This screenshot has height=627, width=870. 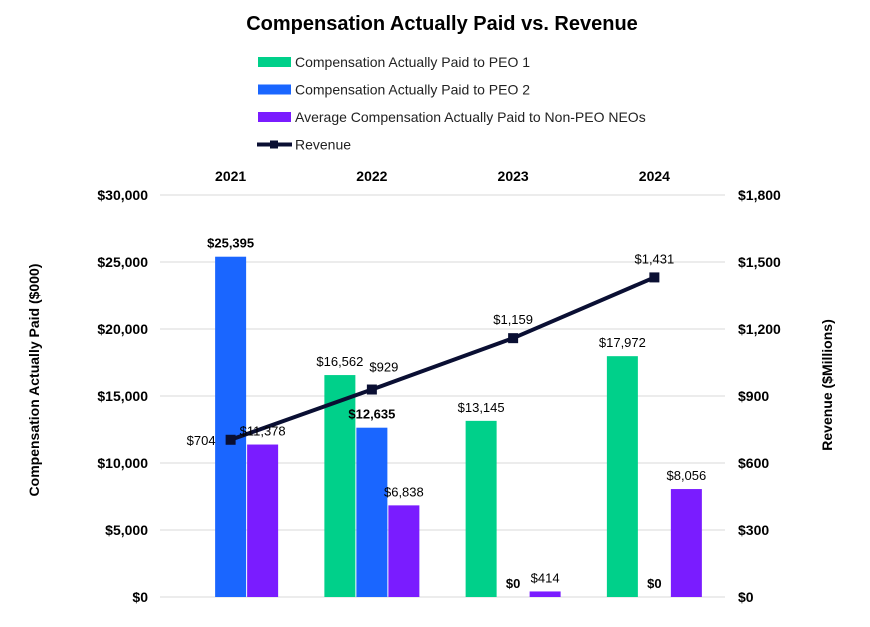 What do you see at coordinates (759, 195) in the screenshot?
I see `y-right-tick-label: $1,800` at bounding box center [759, 195].